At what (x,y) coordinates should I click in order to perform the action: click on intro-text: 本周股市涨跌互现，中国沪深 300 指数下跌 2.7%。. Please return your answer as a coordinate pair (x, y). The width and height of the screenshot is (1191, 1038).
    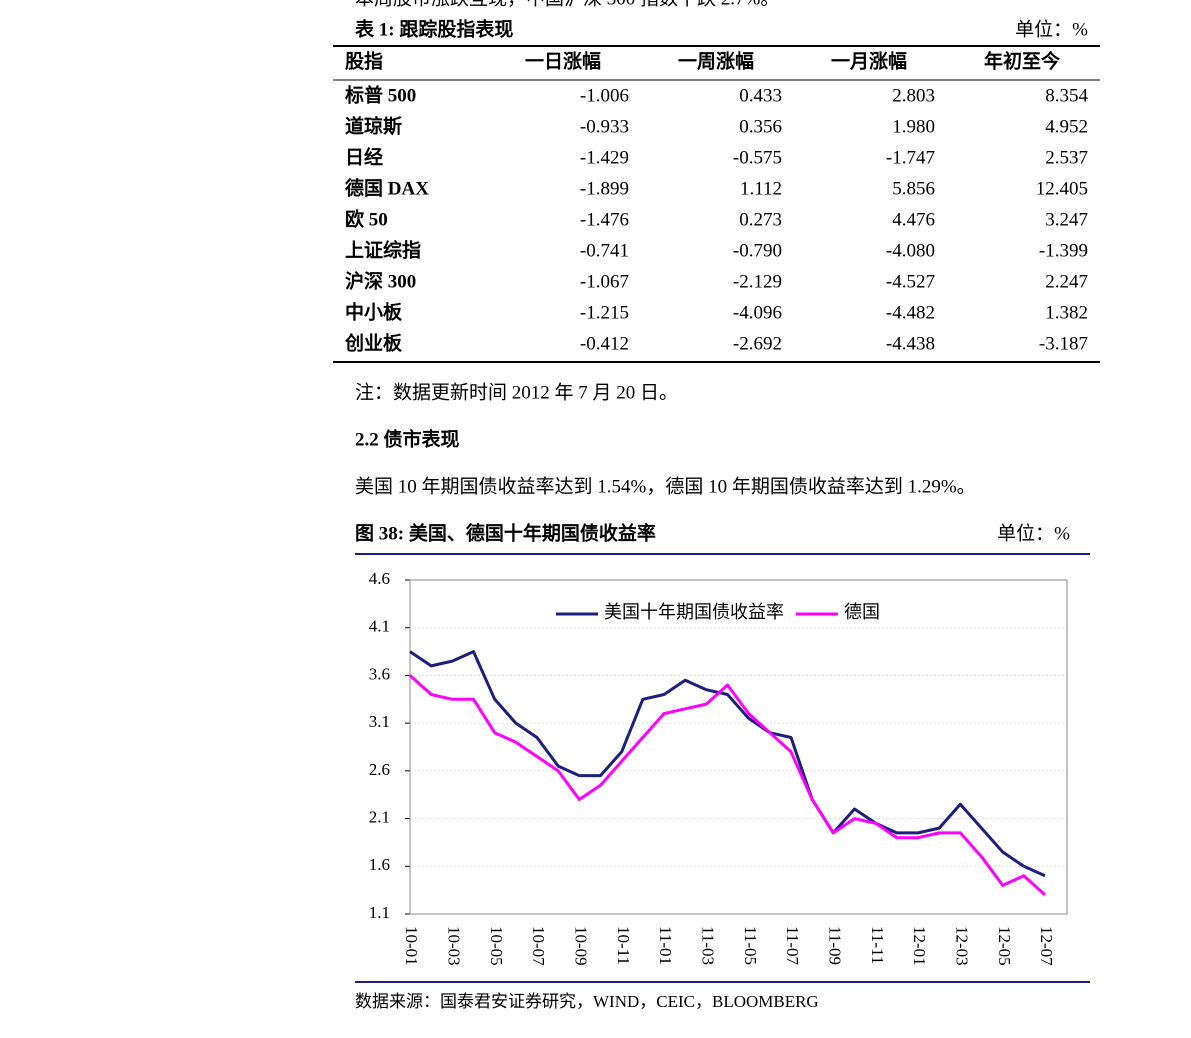
    Looking at the image, I should click on (567, 4).